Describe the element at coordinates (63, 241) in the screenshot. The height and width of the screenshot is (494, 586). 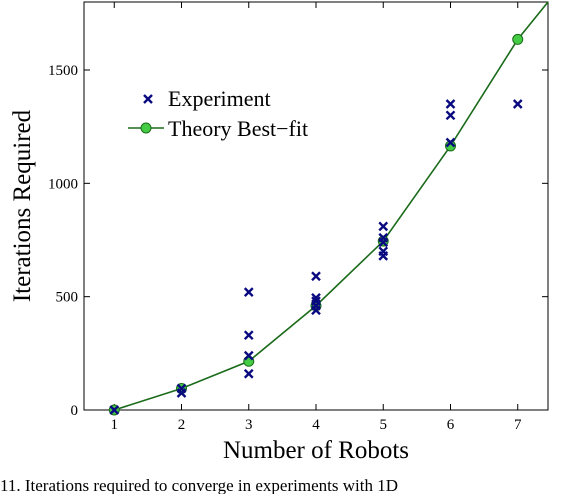
I see `y-tick-labels: 0 500 1000 1500` at that location.